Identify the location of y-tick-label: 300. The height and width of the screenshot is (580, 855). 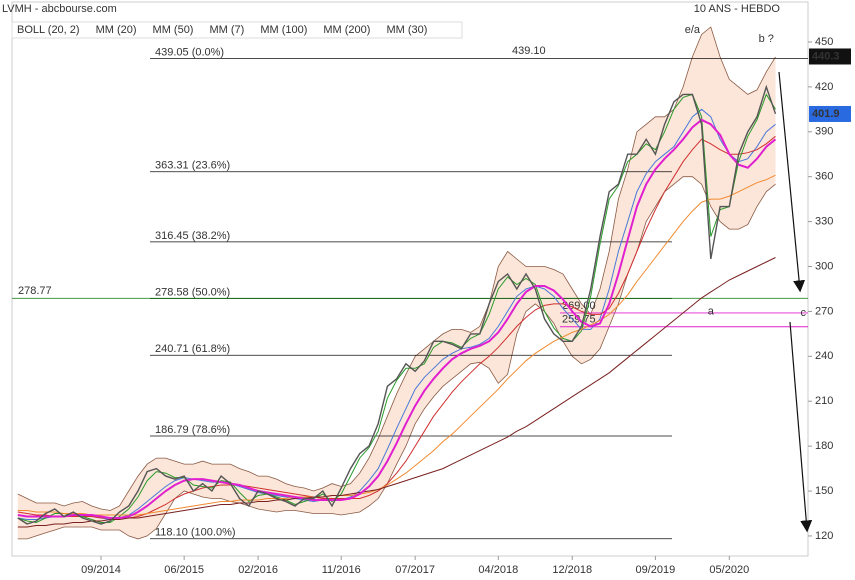
(824, 266).